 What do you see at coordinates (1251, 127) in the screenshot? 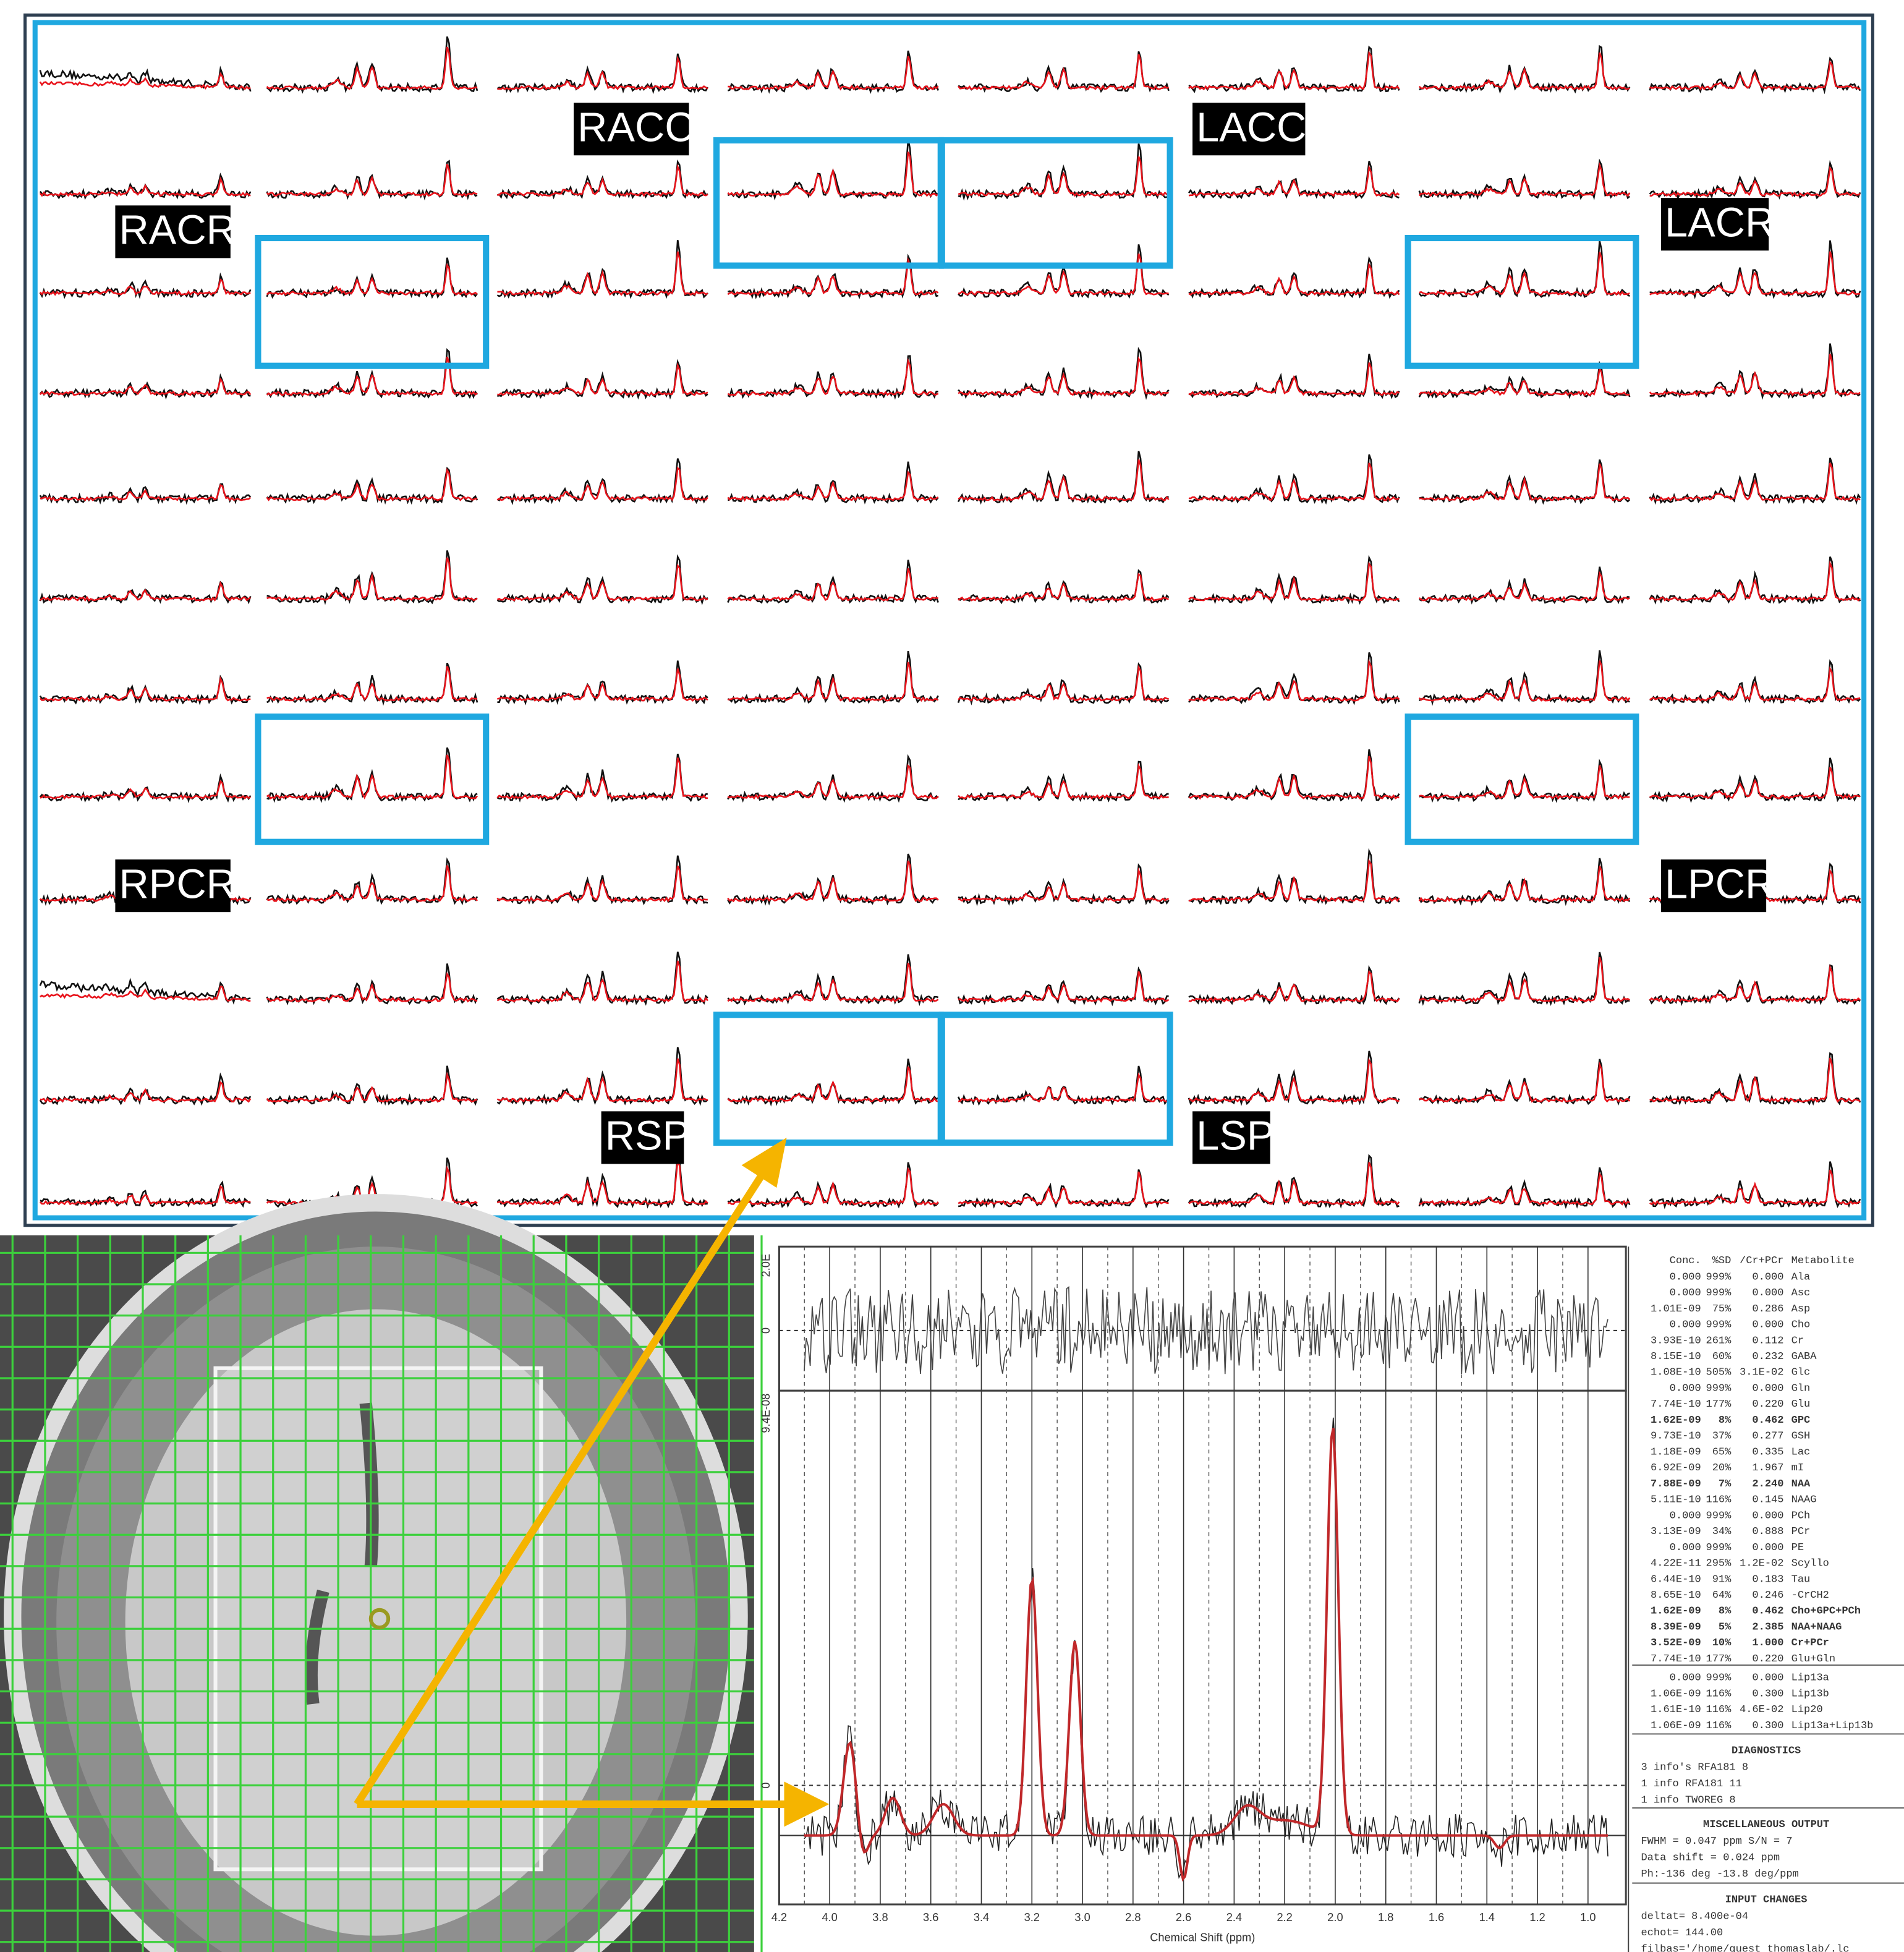
I see `region-label: LACC` at bounding box center [1251, 127].